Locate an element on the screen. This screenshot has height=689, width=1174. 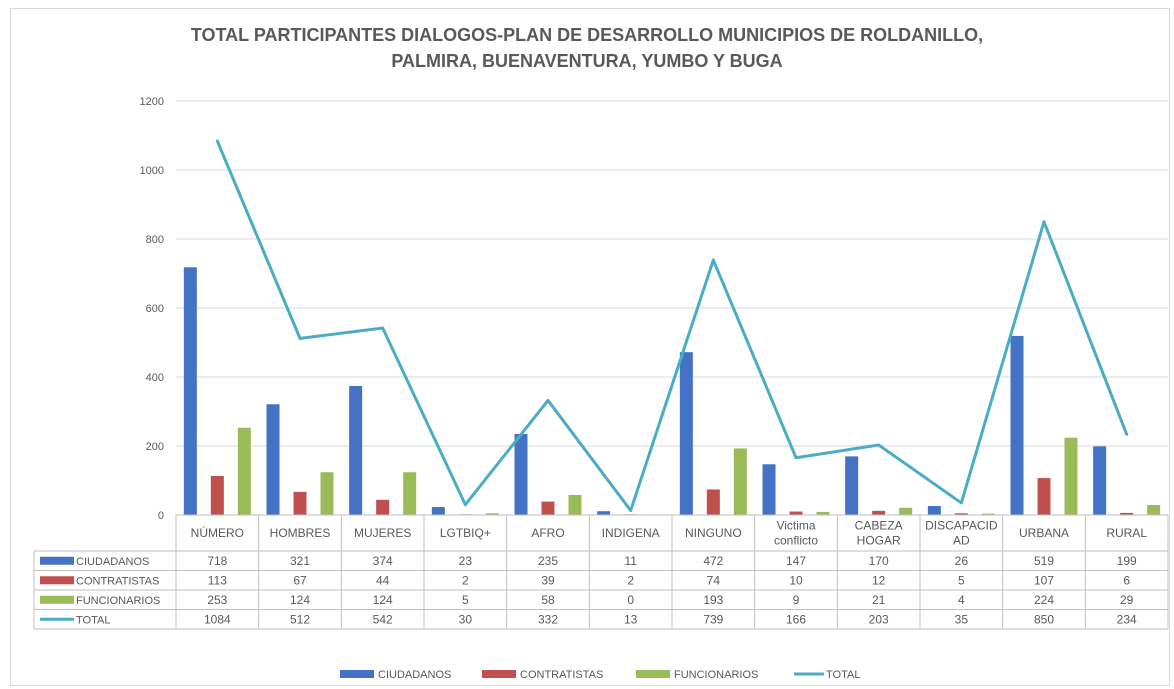
table-cell-funcionarios-10: 224 is located at coordinates (1044, 600).